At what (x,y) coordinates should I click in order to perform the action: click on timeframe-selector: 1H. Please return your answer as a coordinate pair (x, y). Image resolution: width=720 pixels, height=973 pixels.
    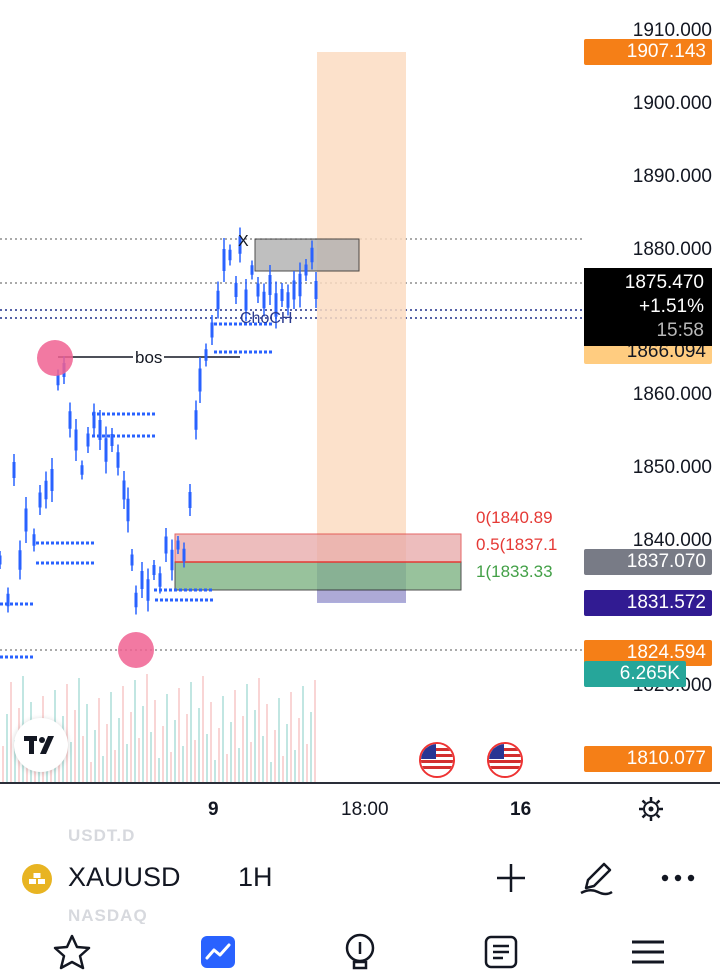
    Looking at the image, I should click on (255, 877).